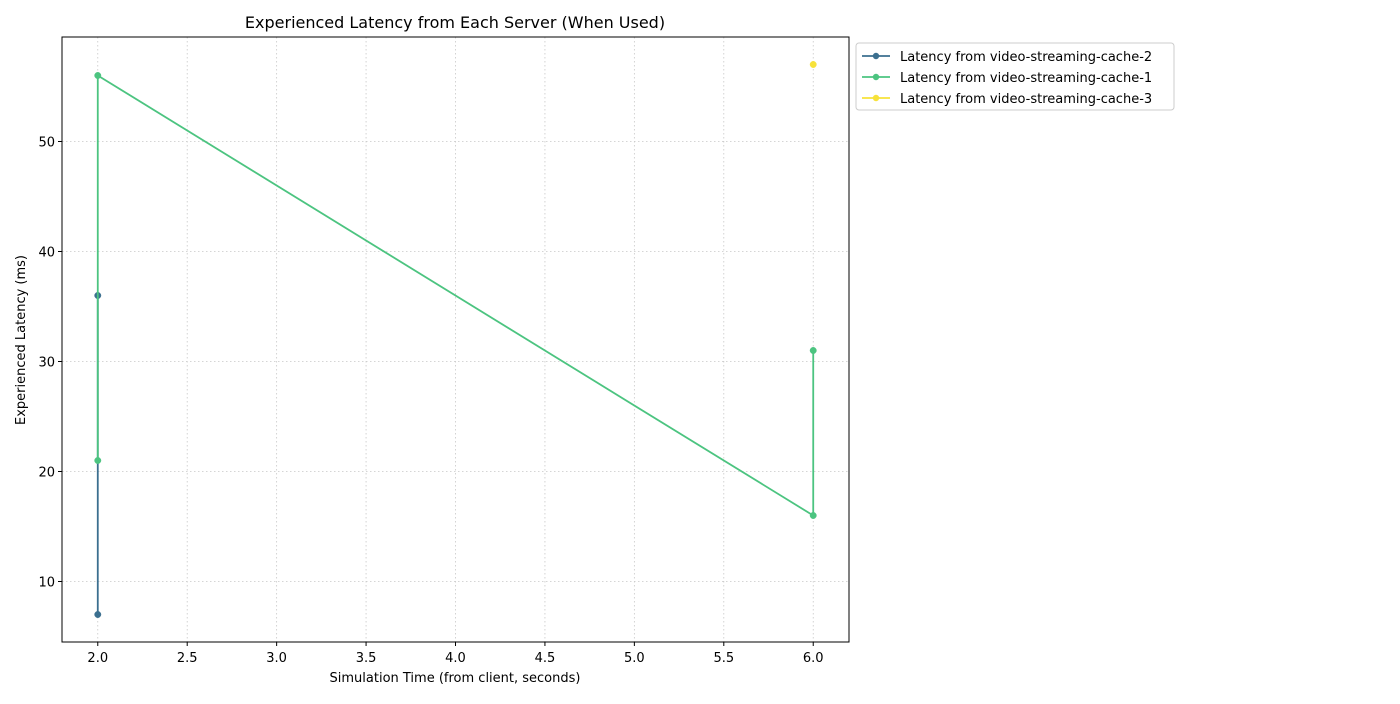  I want to click on y-axis-label: Experienced Latency (ms), so click(21, 340).